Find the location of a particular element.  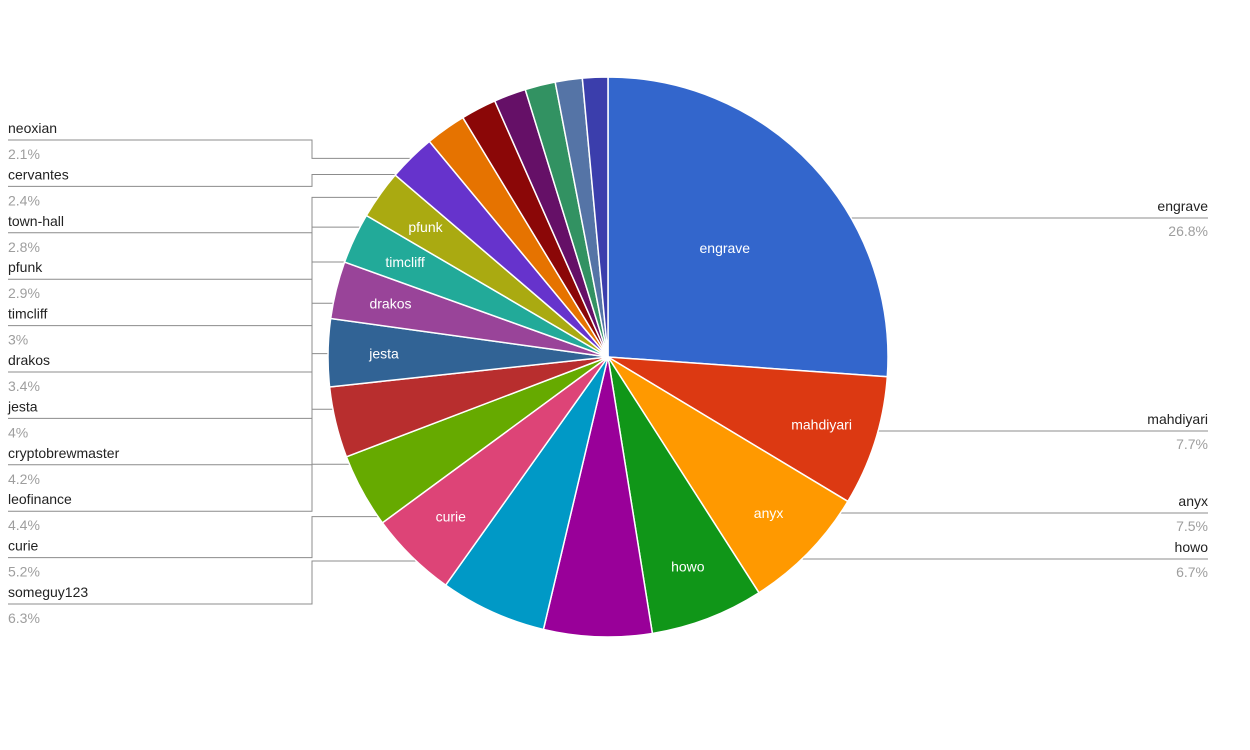

callout-name-anyx: anyx is located at coordinates (1193, 501).